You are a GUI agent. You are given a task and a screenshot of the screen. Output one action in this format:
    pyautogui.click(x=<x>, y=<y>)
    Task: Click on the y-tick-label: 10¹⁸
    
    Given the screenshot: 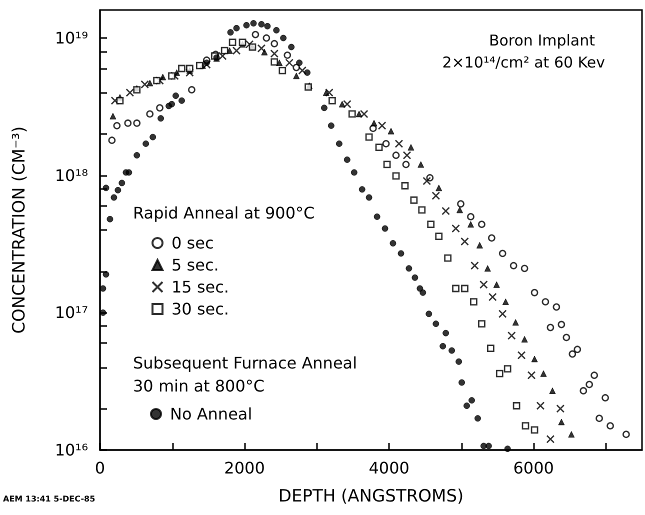 What is the action you would take?
    pyautogui.click(x=71, y=175)
    